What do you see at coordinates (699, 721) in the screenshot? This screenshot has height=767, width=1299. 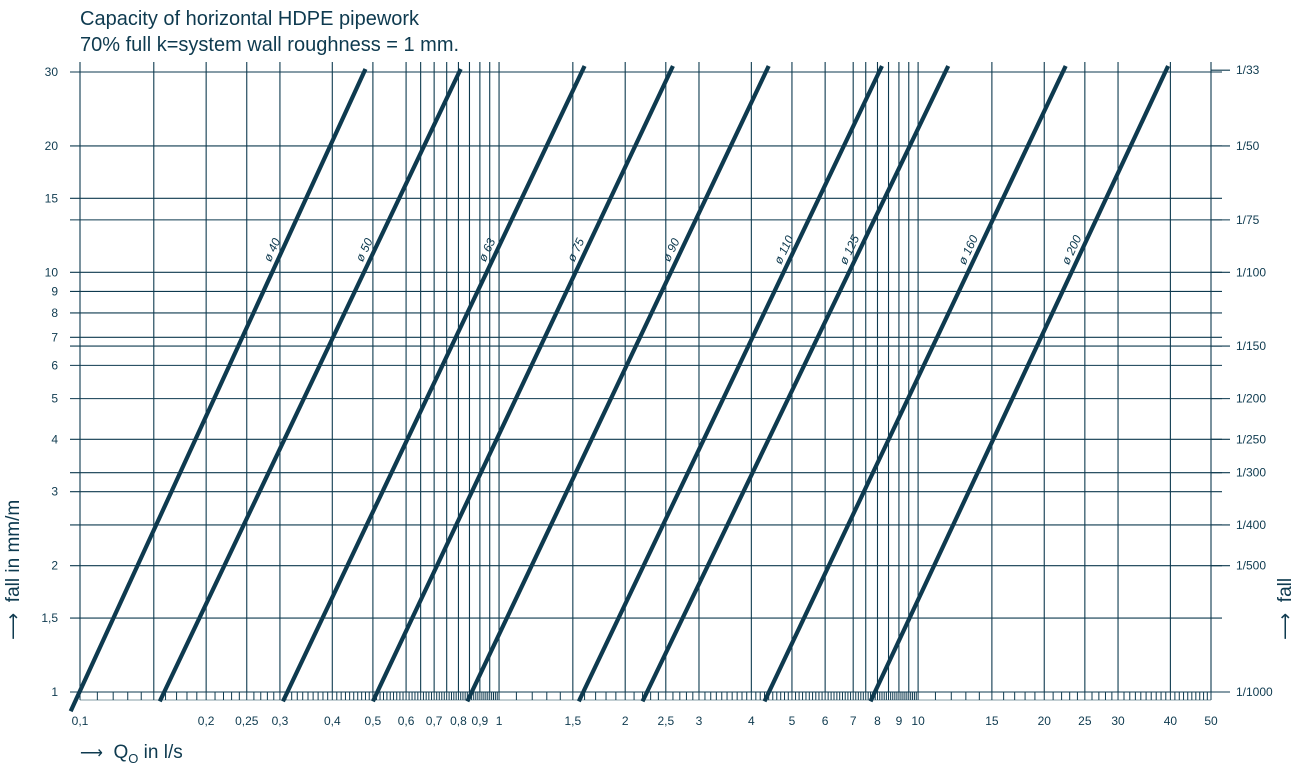 I see `x-tick-label: 3` at bounding box center [699, 721].